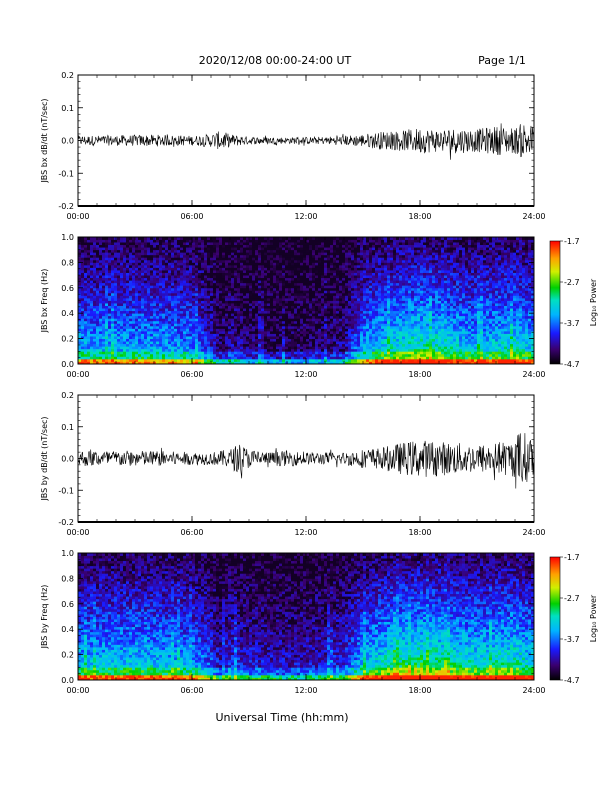 The height and width of the screenshot is (792, 612). What do you see at coordinates (593, 618) in the screenshot?
I see `colorbar-label-4: Log₁₀ Power` at bounding box center [593, 618].